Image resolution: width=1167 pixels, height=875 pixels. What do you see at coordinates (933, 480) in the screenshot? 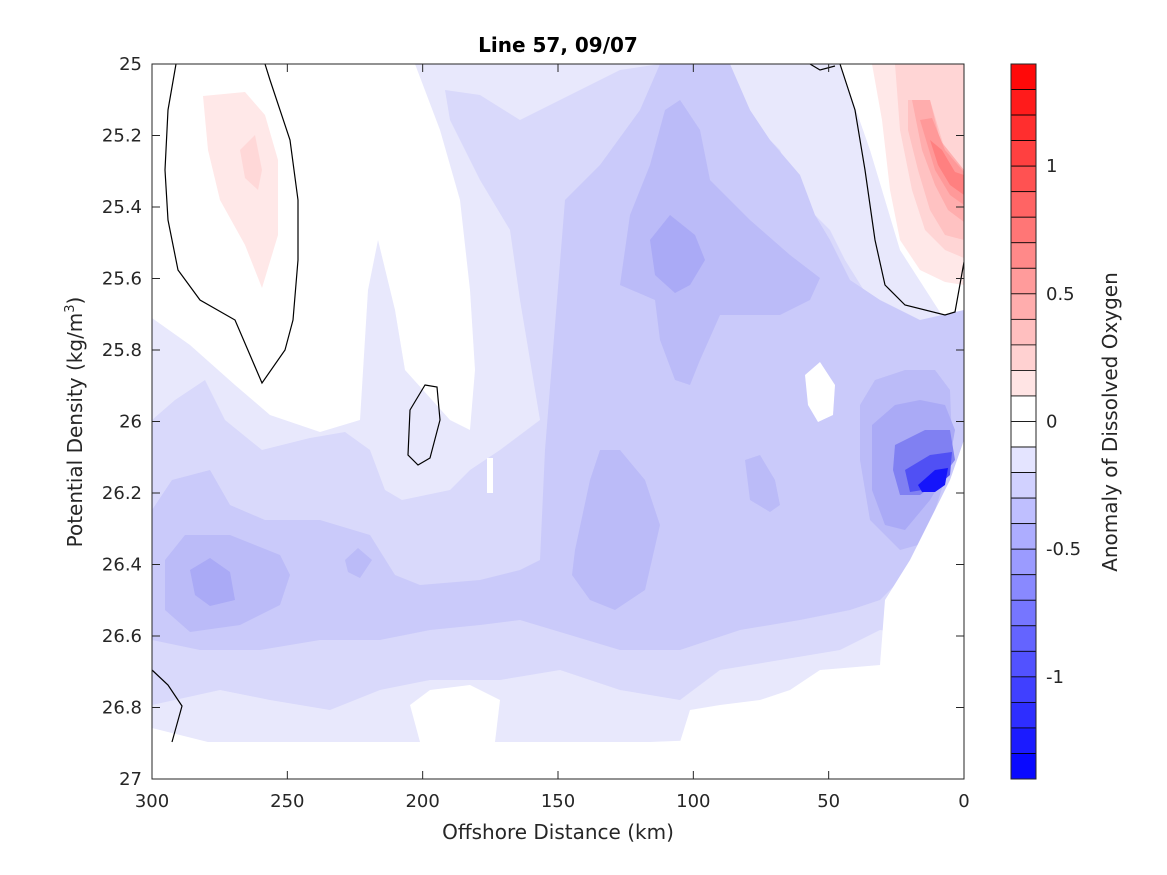
I see `contour-fill-minus-1.2` at bounding box center [933, 480].